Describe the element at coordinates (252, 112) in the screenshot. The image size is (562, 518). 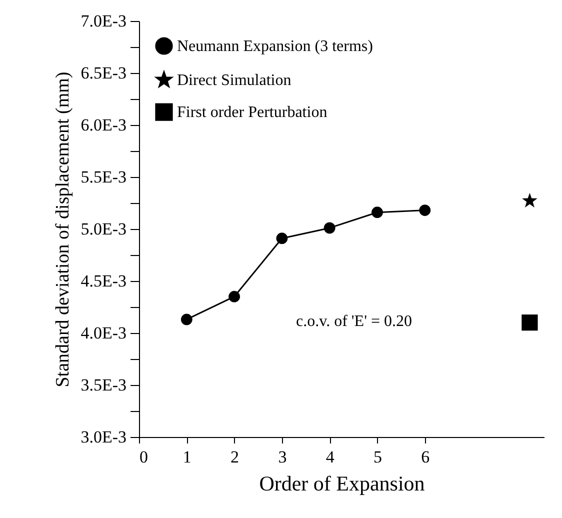
I see `legend-label: First order Perturbation` at that location.